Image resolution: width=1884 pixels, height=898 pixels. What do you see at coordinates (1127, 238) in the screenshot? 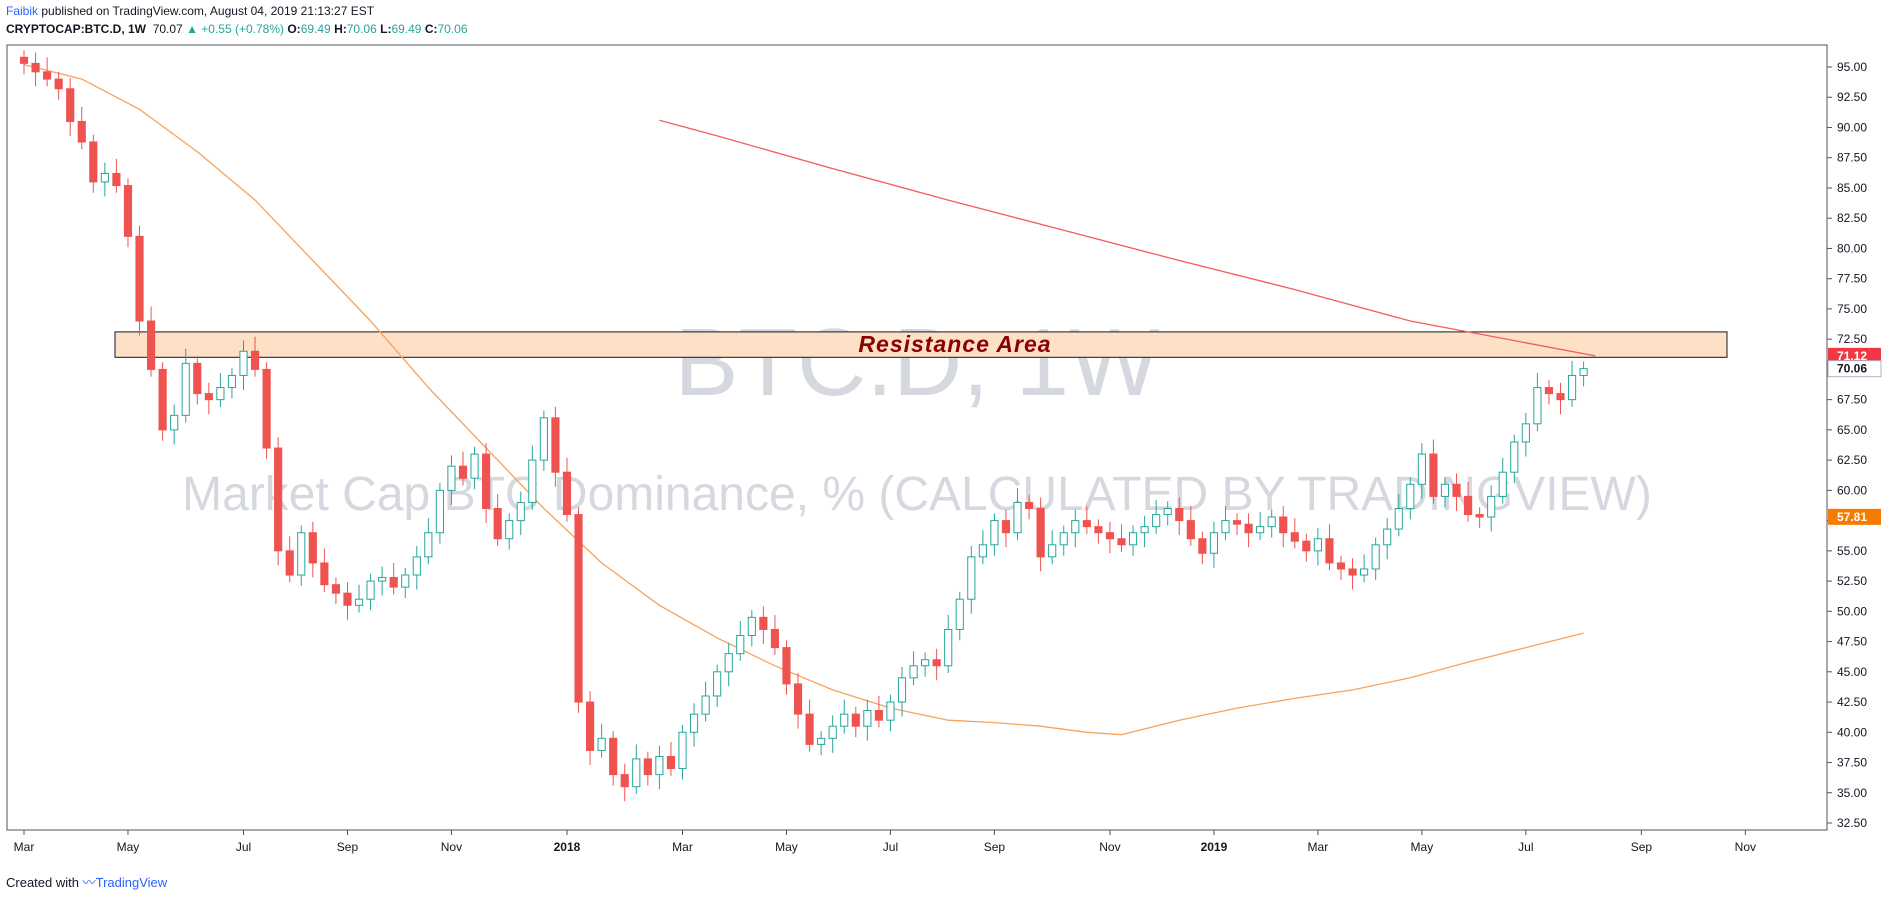
I see `ma-slow-line` at bounding box center [1127, 238].